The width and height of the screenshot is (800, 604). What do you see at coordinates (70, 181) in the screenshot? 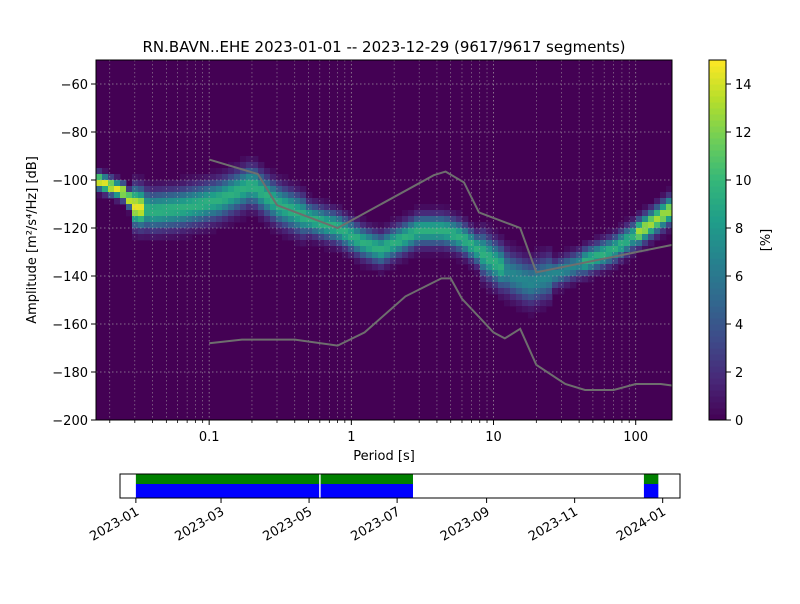
I see `y-tick-label: −100` at bounding box center [70, 181].